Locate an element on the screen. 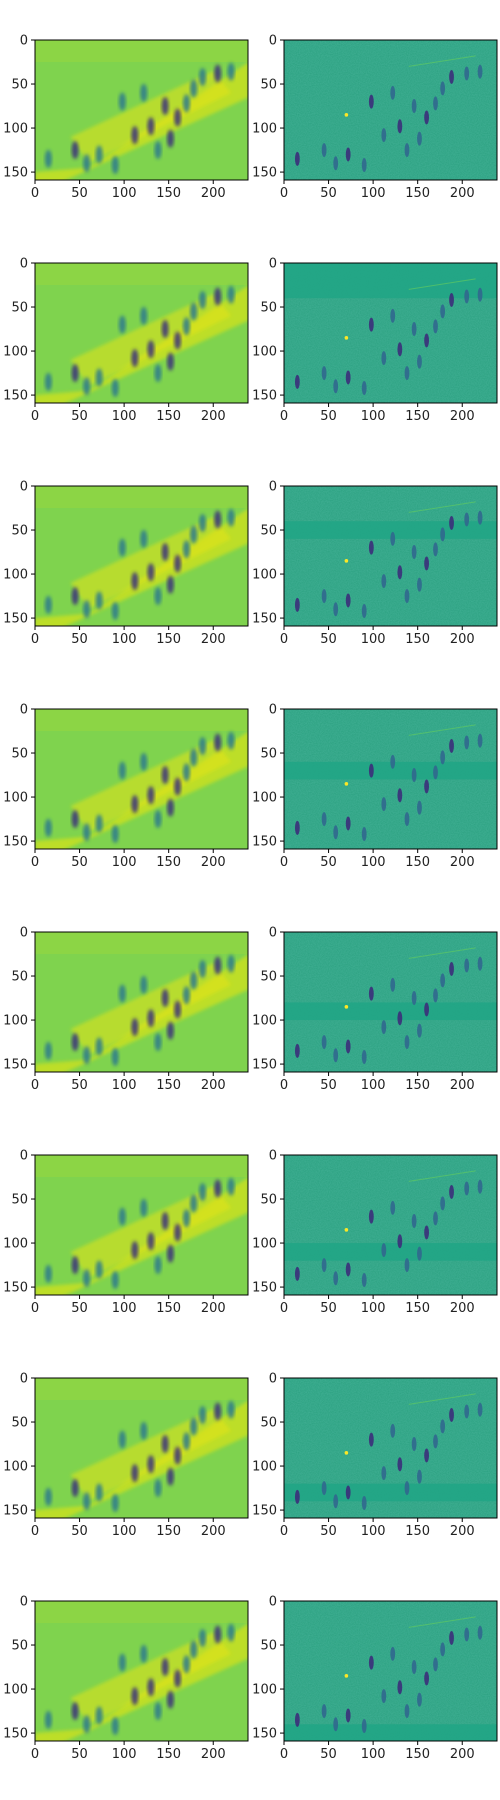 The image size is (500, 1800). panel-4-1: 0 50 100 150 200 0 50 100 150 is located at coordinates (375, 1009).